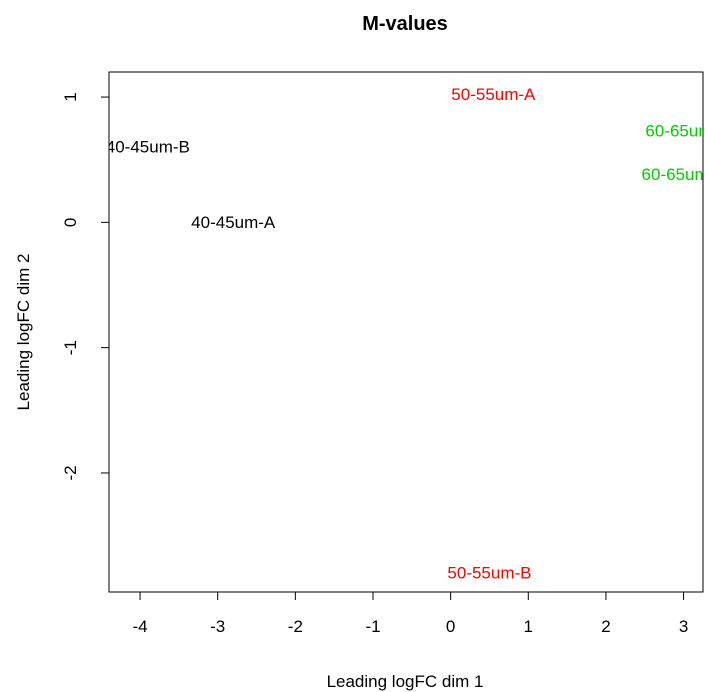 This screenshot has height=692, width=705. What do you see at coordinates (528, 626) in the screenshot?
I see `x-tick-label: 1` at bounding box center [528, 626].